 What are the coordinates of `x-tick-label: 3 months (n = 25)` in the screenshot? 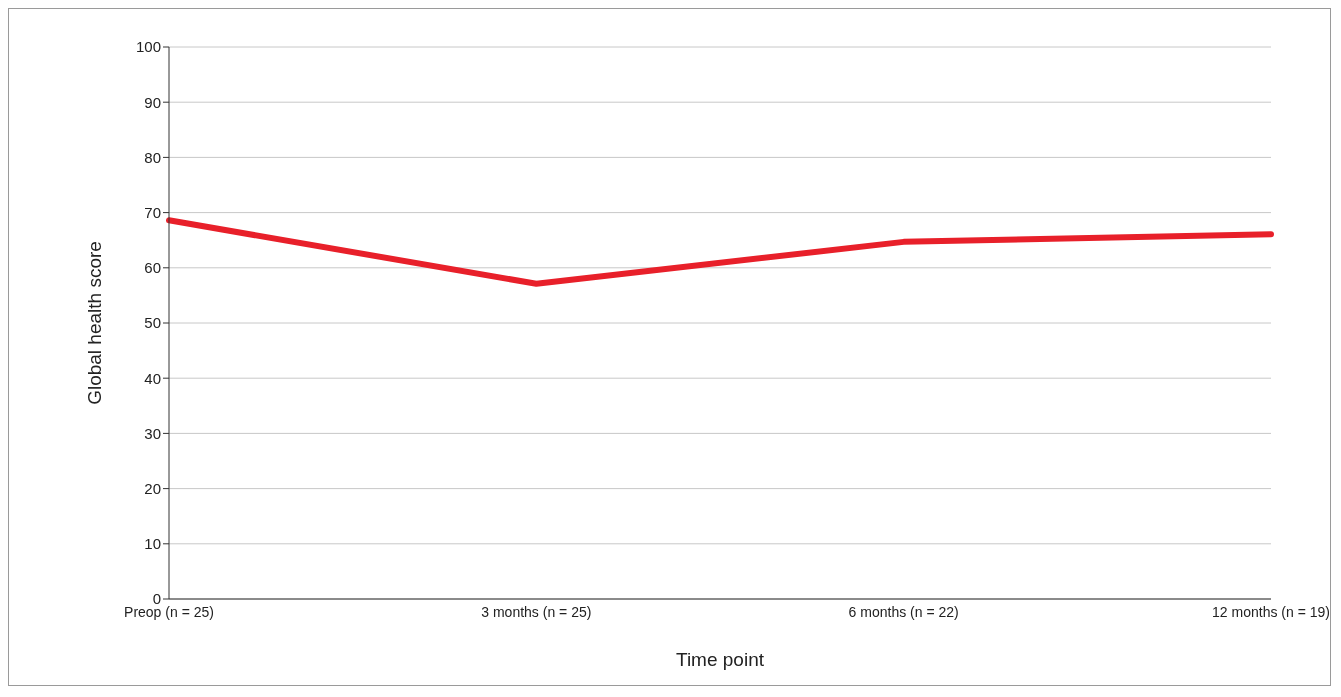 It's located at (536, 611).